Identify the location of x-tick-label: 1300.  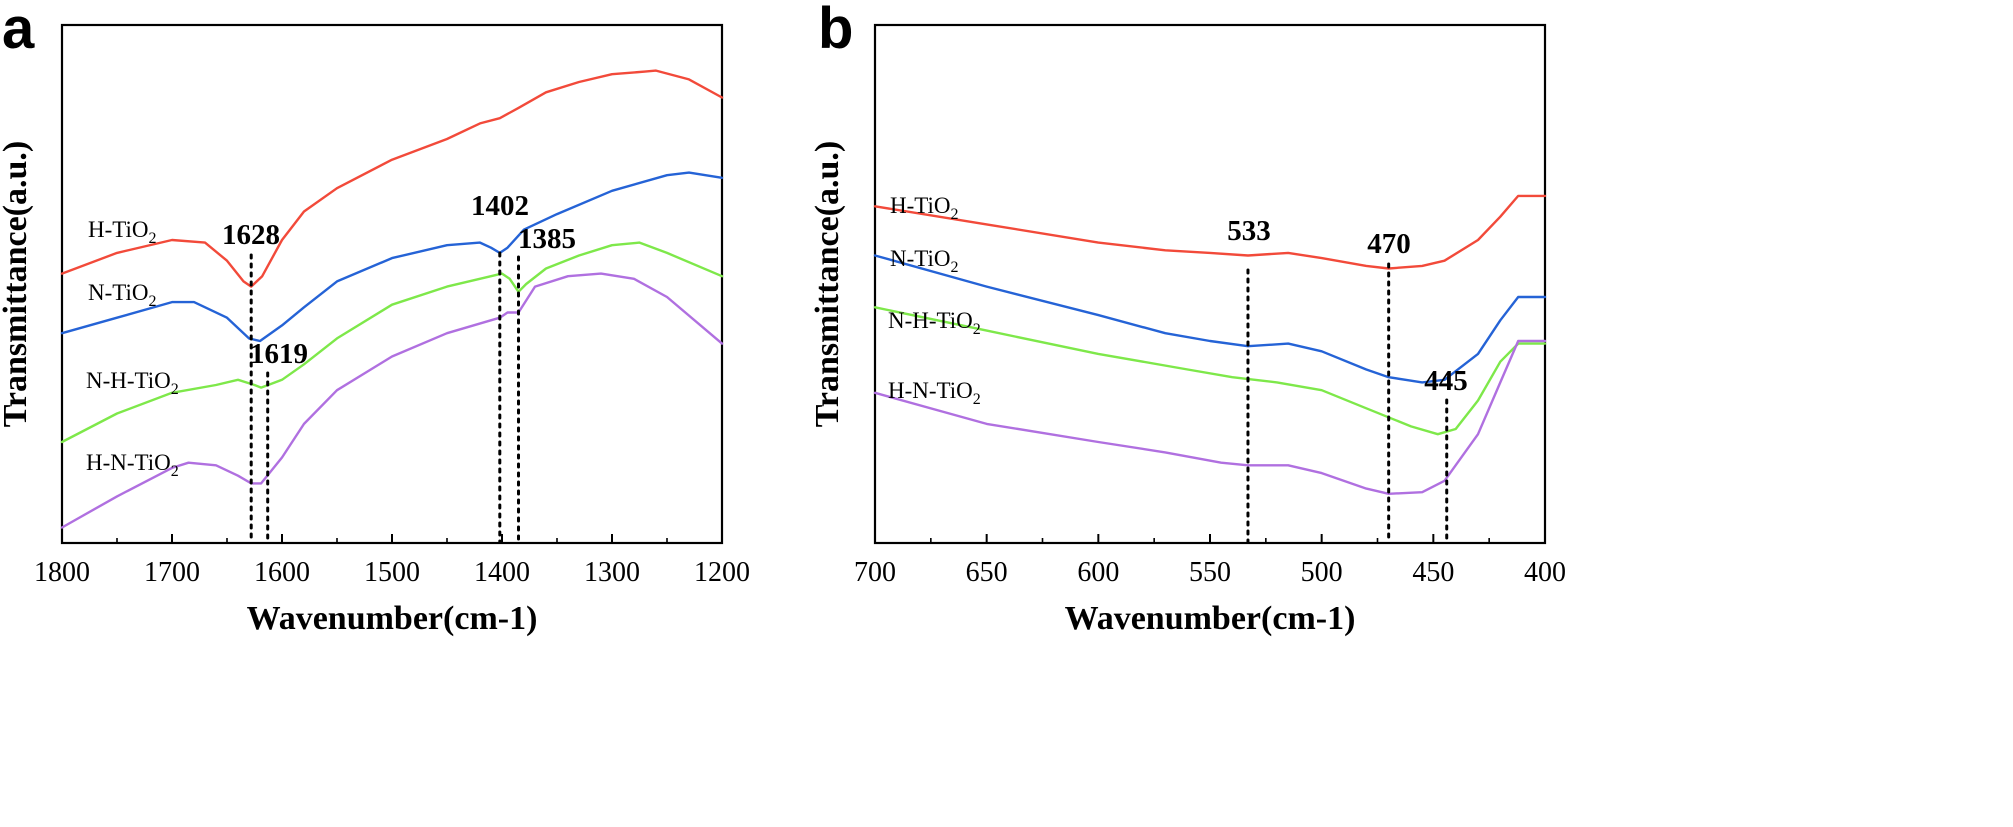
(612, 572).